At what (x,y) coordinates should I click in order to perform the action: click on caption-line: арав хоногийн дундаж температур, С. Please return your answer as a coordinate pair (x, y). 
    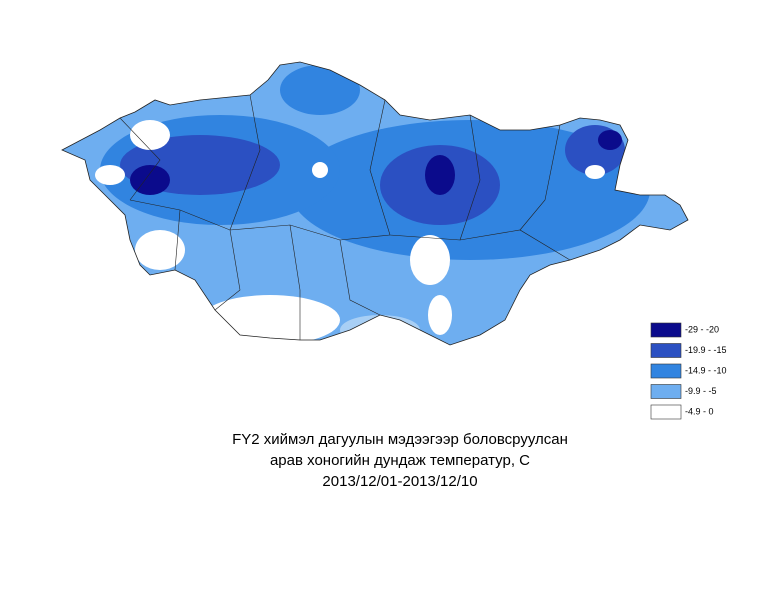
    Looking at the image, I should click on (400, 460).